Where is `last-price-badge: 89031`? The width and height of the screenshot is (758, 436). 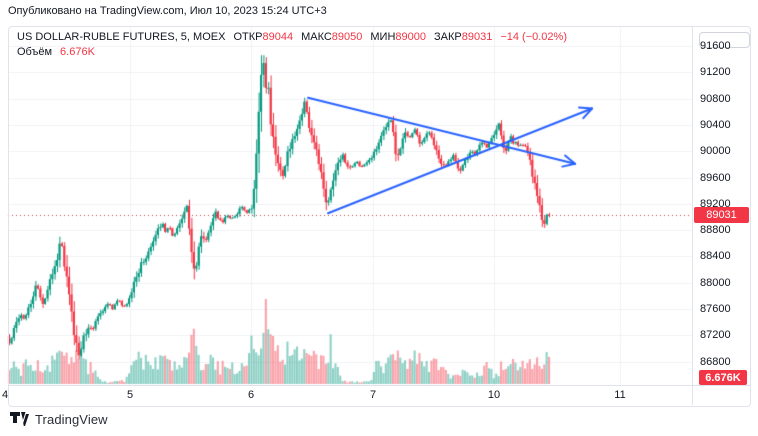 last-price-badge: 89031 is located at coordinates (721, 215).